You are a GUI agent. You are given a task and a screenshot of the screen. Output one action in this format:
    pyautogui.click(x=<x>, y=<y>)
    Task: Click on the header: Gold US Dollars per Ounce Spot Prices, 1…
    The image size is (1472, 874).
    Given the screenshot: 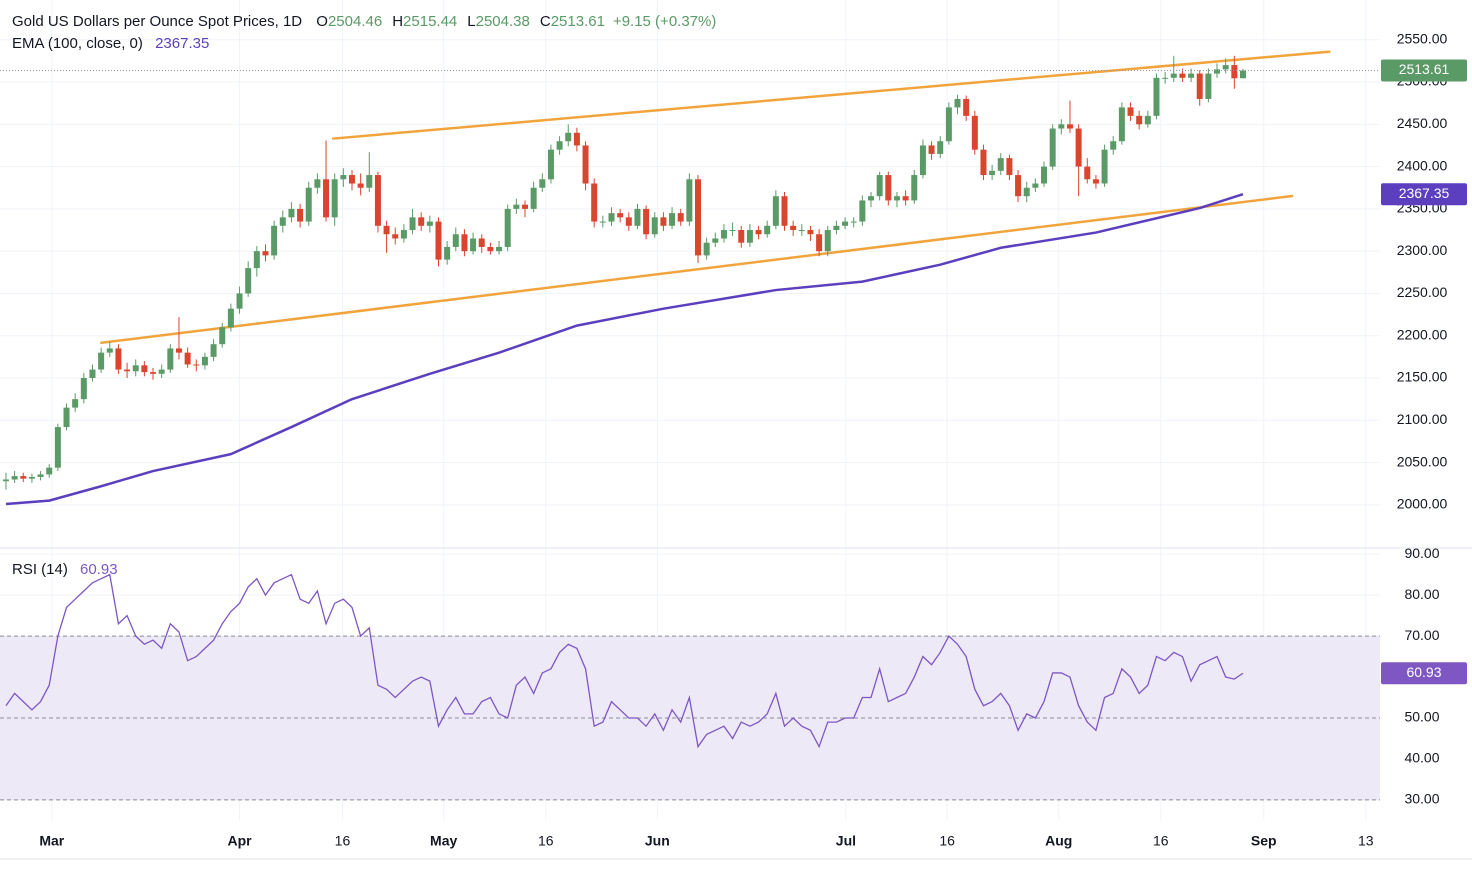 What is the action you would take?
    pyautogui.click(x=364, y=21)
    